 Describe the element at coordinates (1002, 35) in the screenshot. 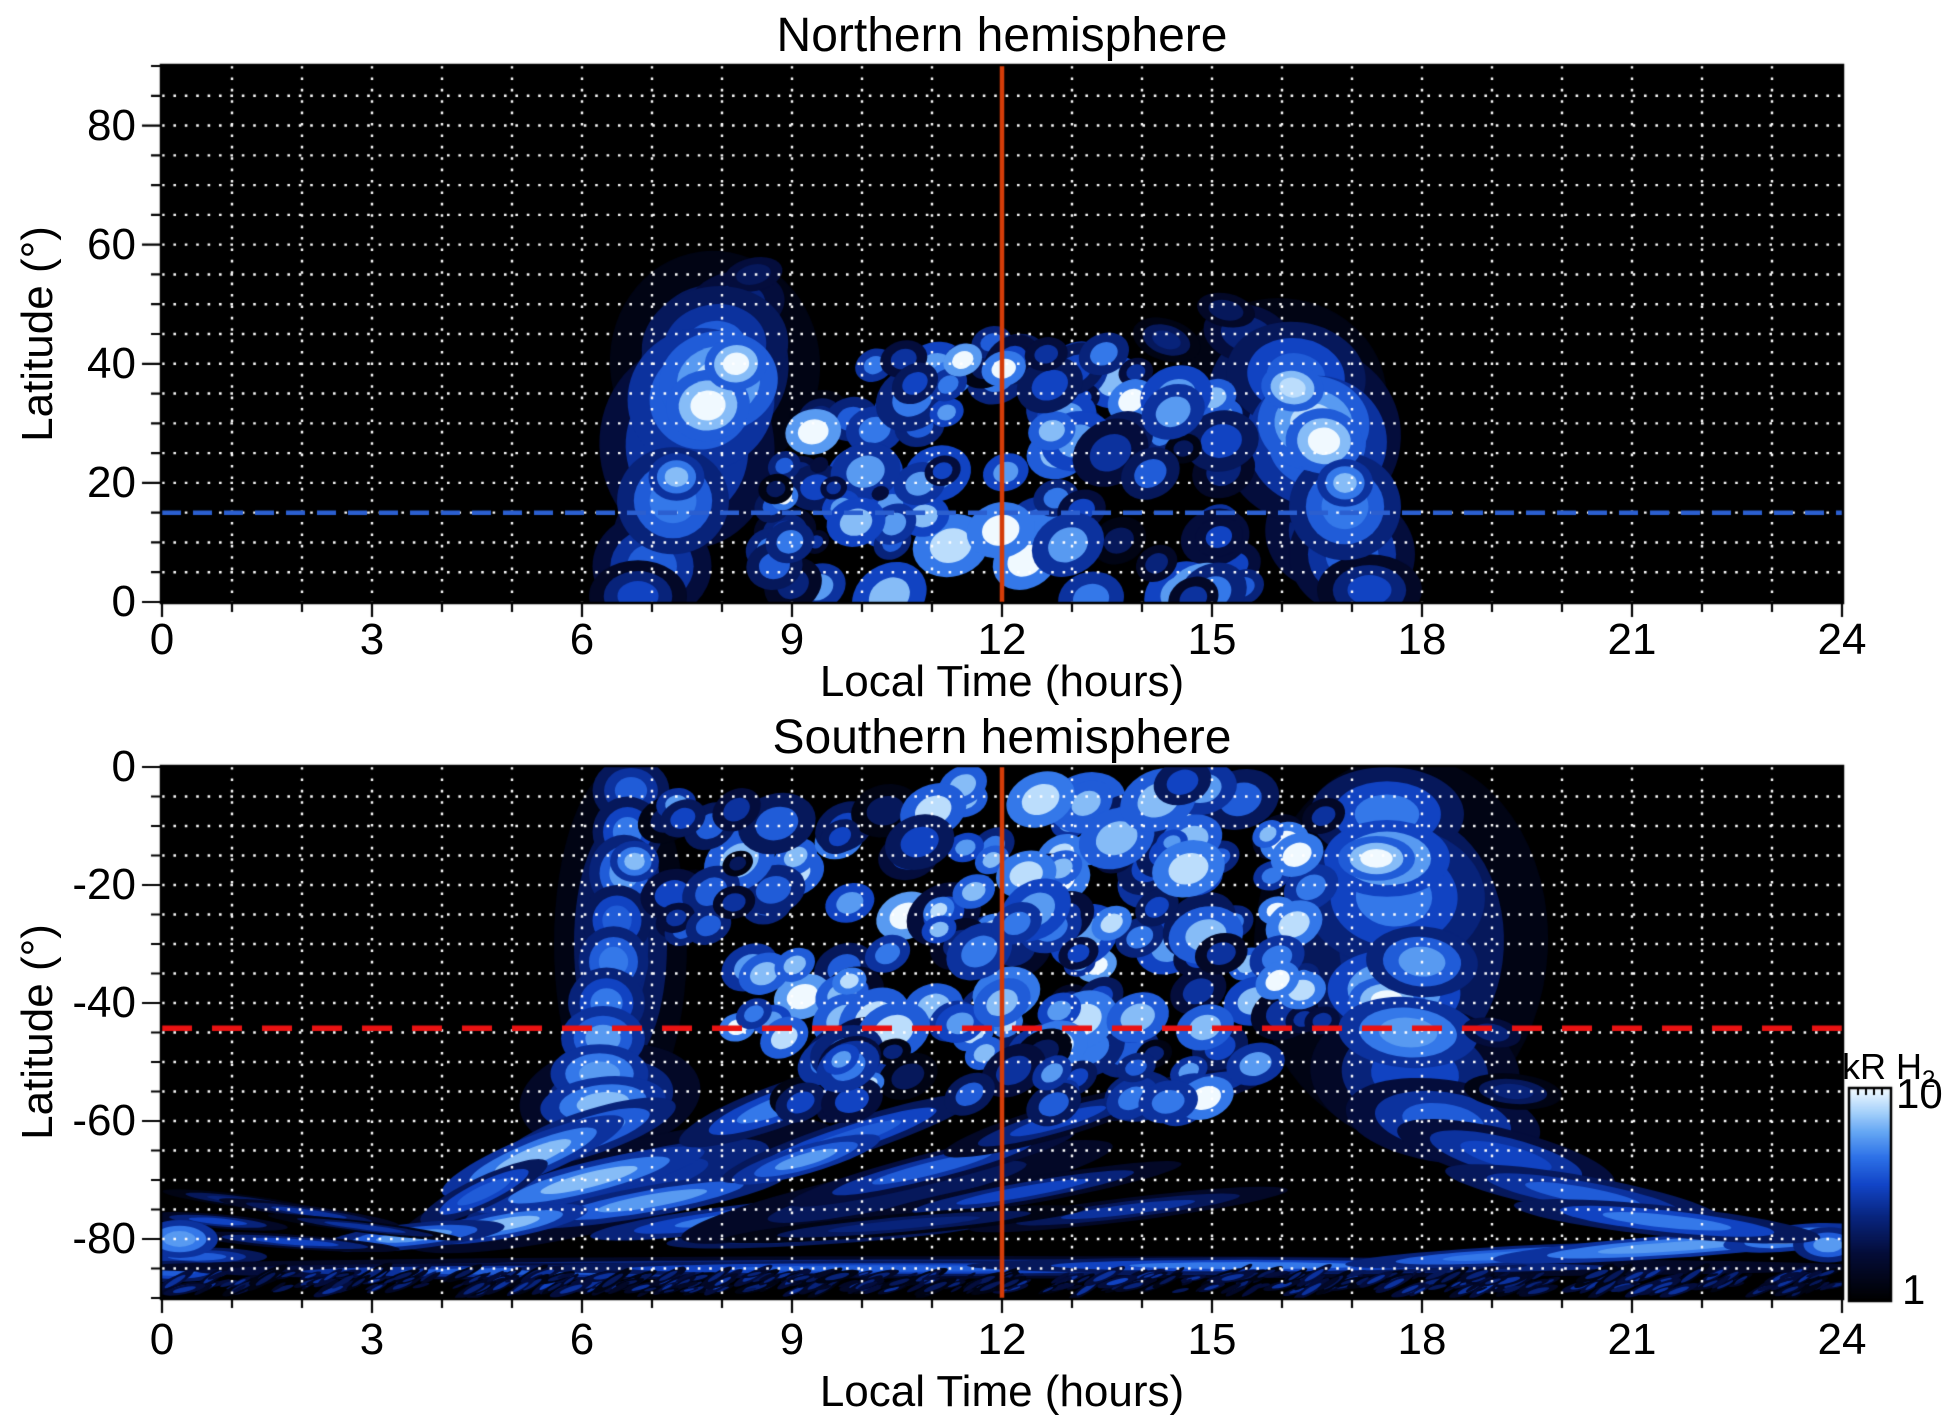

I see `panel-title-north: Northern hemisphere` at that location.